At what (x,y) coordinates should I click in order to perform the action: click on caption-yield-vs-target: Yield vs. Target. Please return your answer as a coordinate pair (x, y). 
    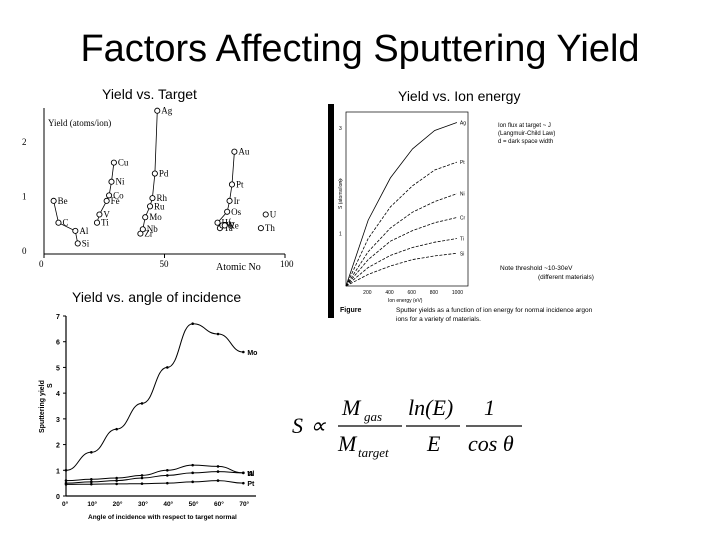
    Looking at the image, I should click on (149, 94).